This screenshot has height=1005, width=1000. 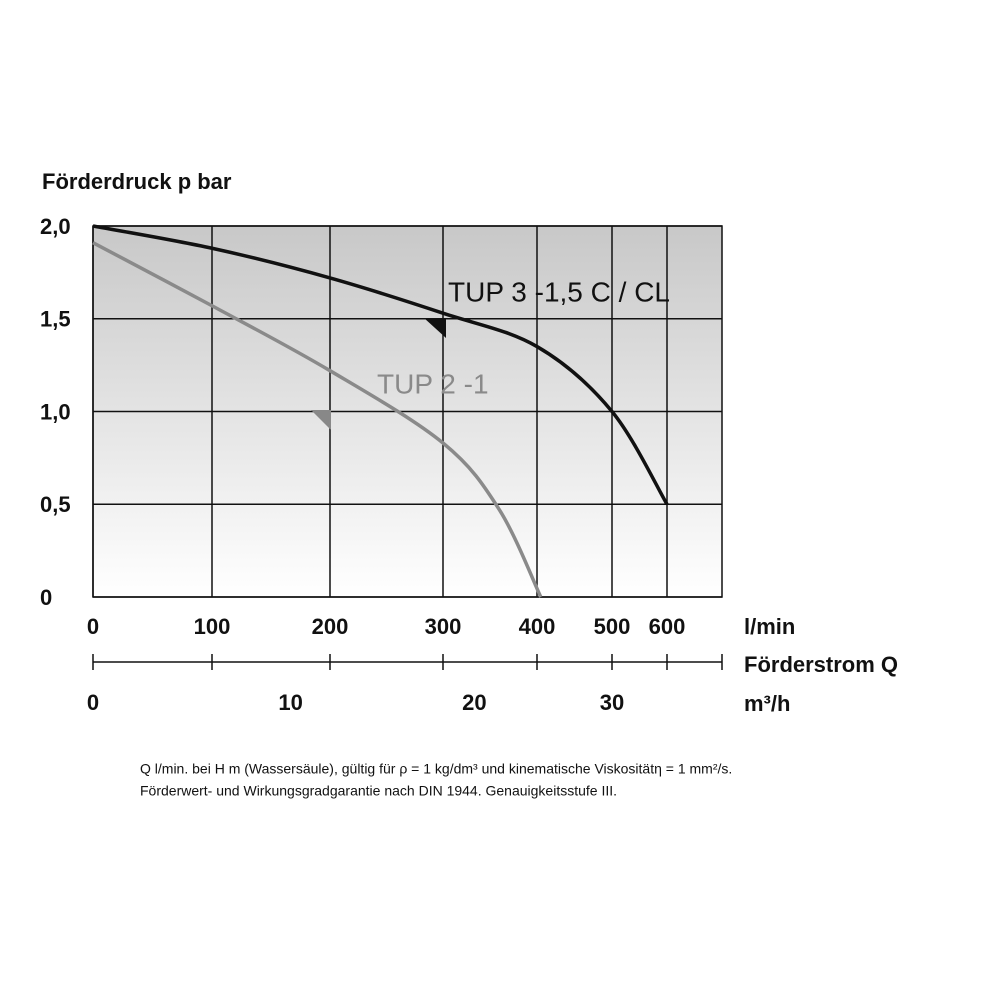 I want to click on series-label: TUP 2 -1, so click(x=433, y=383).